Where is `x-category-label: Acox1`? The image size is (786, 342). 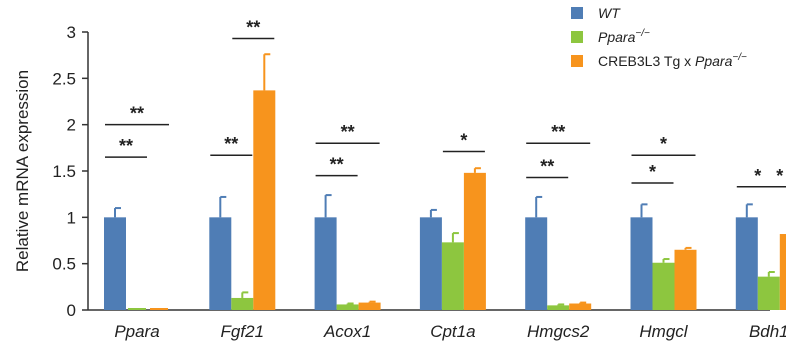
x-category-label: Acox1 is located at coordinates (347, 331).